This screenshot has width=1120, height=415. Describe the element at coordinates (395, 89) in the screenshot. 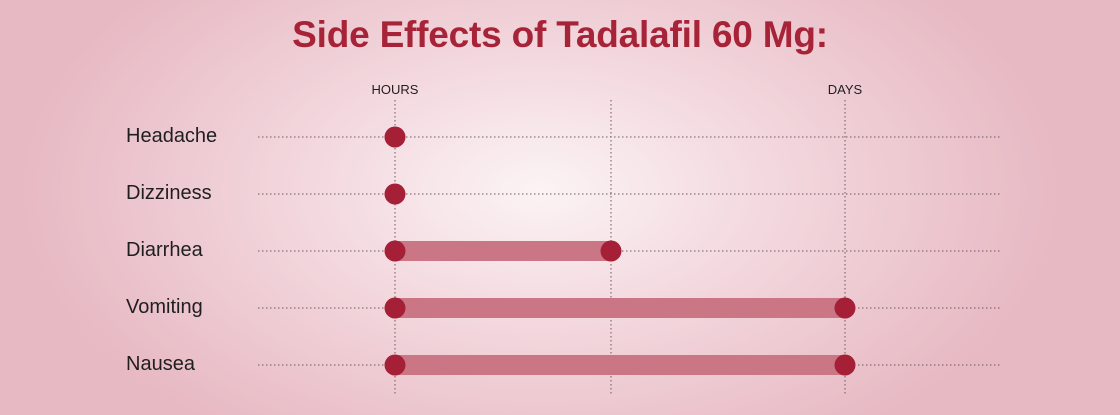

I see `tick-label: HOURS` at that location.